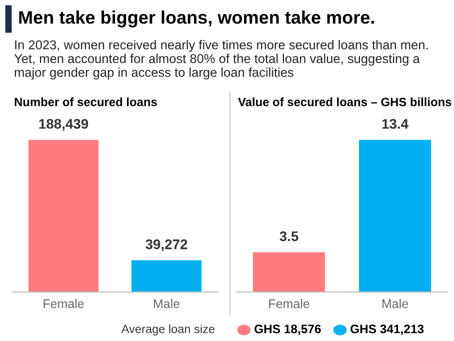 The width and height of the screenshot is (454, 341). I want to click on text: Men take bigger loans, women take more., so click(196, 19).